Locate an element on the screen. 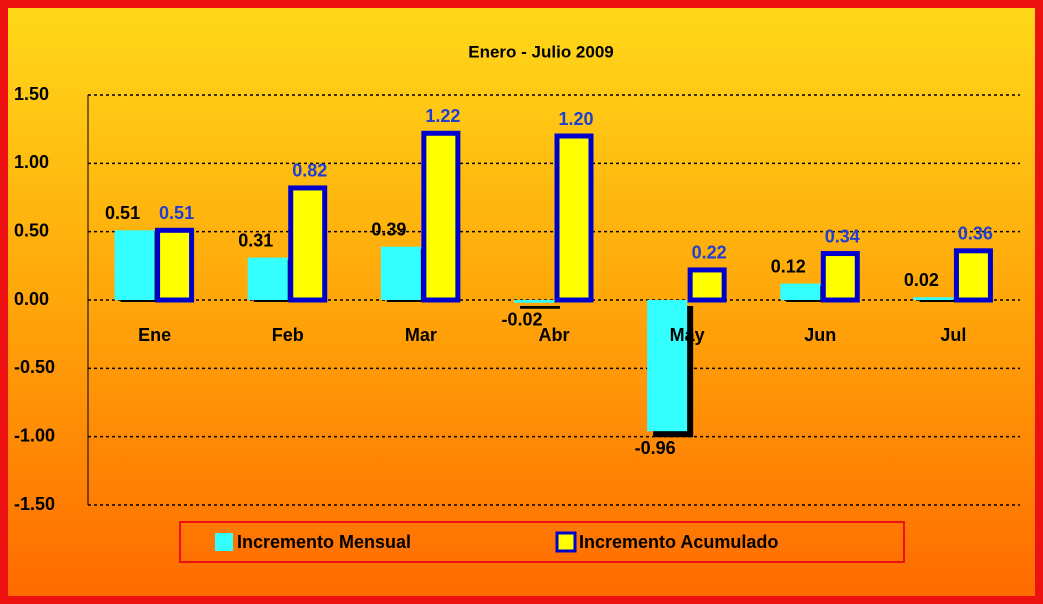 The width and height of the screenshot is (1043, 604). y-tick-label: 1.50 is located at coordinates (31, 94).